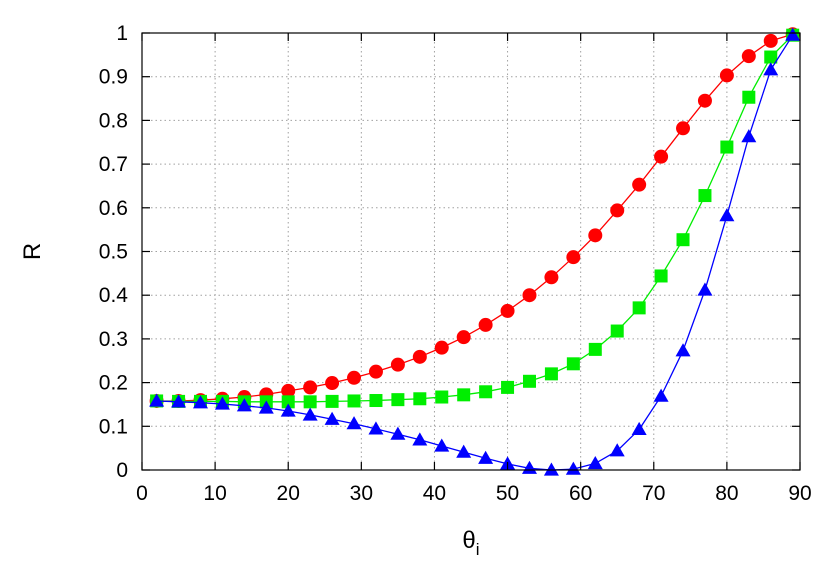 The height and width of the screenshot is (581, 830). I want to click on x-tick-label: 50, so click(507, 493).